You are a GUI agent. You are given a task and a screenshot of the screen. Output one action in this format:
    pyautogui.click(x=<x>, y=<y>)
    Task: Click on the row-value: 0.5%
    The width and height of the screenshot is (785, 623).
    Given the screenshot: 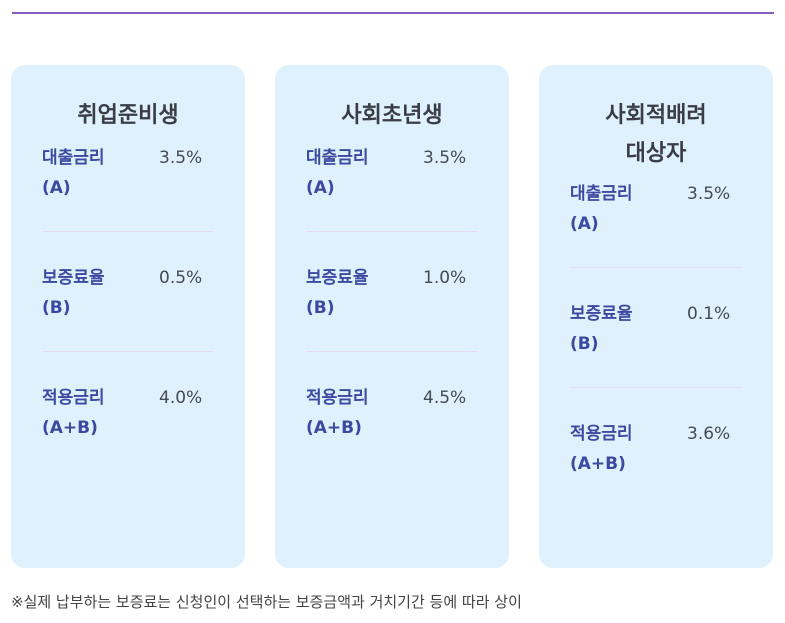 What is the action you would take?
    pyautogui.click(x=181, y=278)
    